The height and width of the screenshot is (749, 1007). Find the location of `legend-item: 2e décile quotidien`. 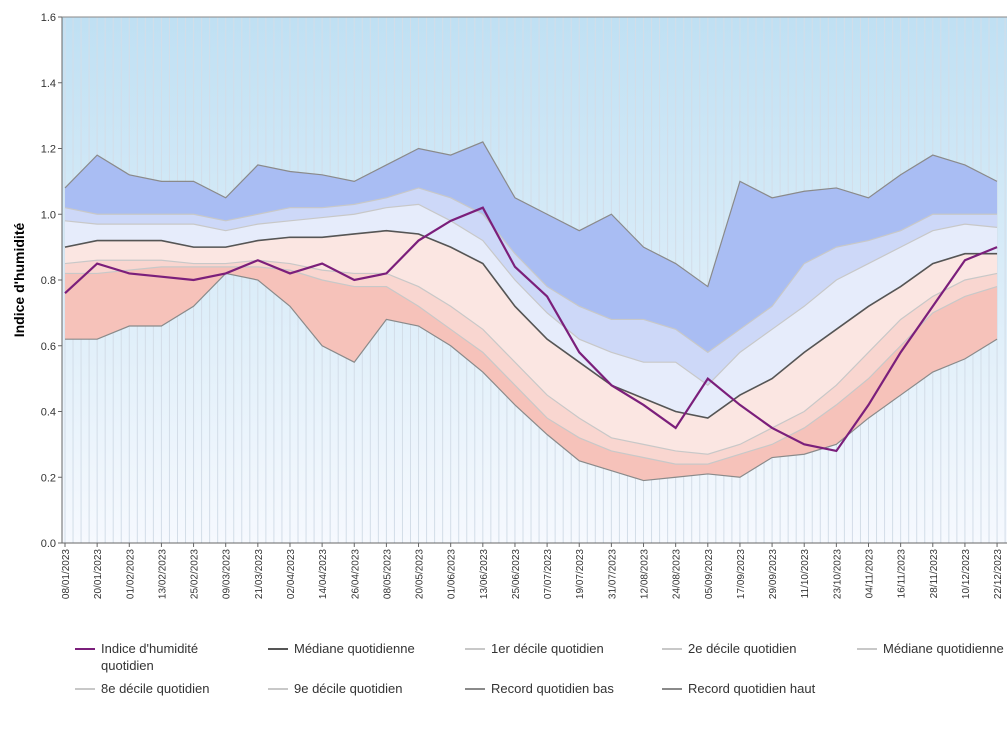

legend-item: 2e décile quotidien is located at coordinates (757, 648).